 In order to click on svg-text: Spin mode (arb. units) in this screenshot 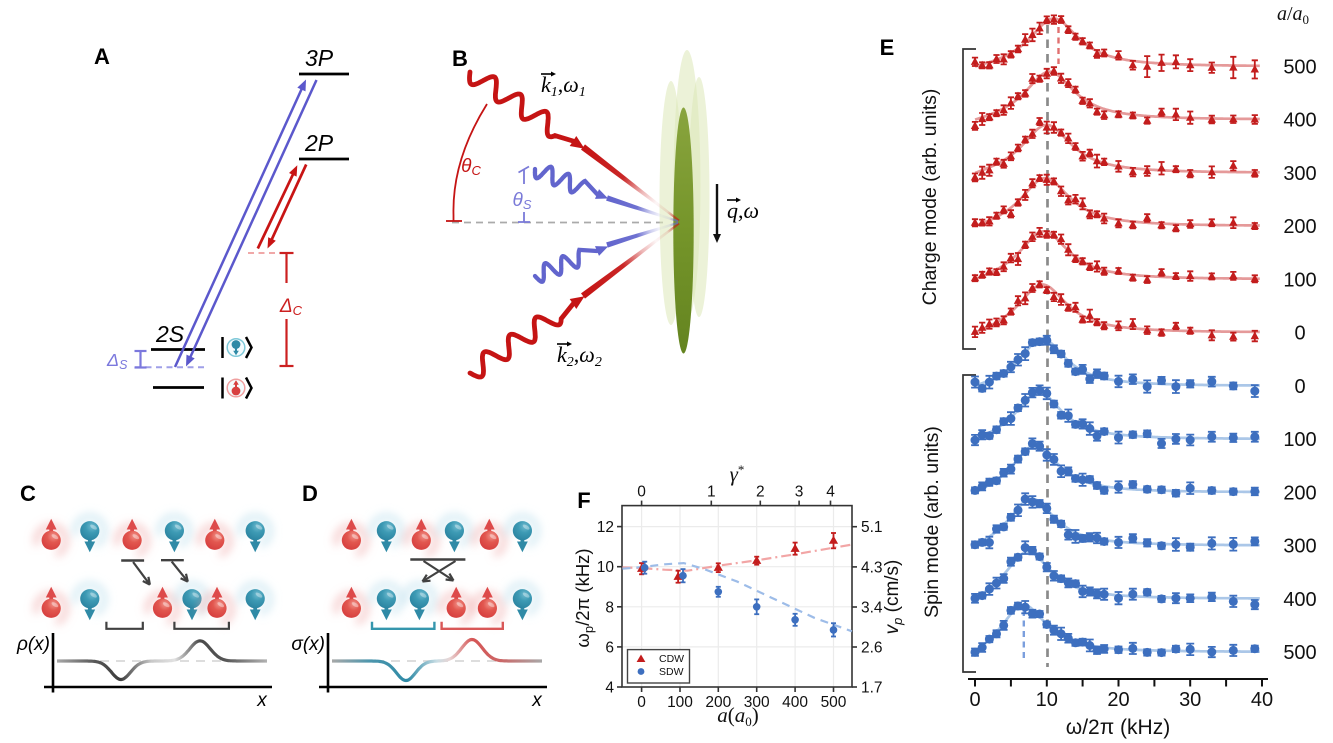, I will do `click(932, 522)`.